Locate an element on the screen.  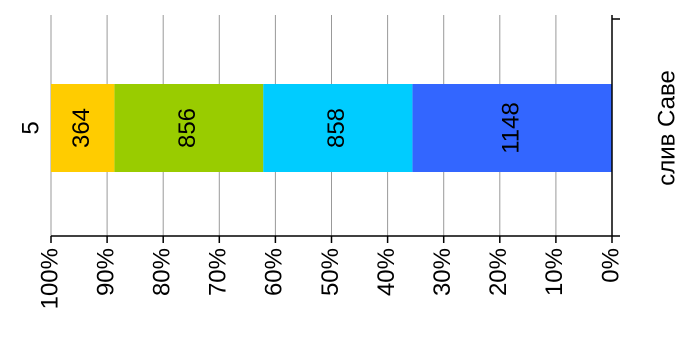
side-label: слив Саве is located at coordinates (666, 128).